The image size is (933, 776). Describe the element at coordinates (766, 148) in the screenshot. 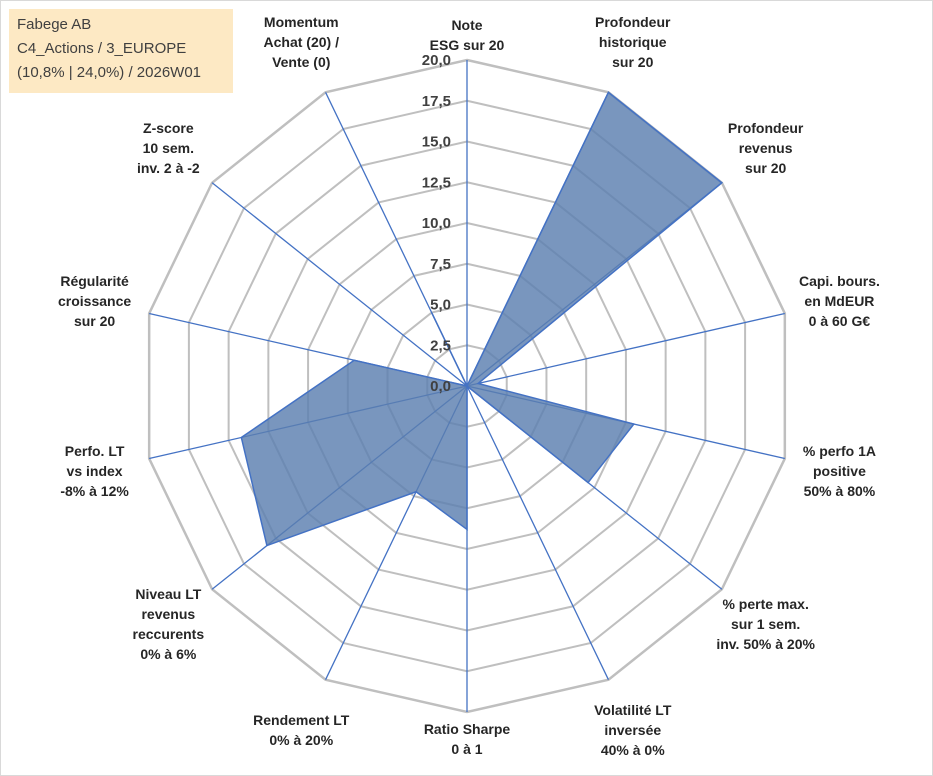

I see `axis-label: Profondeur revenus sur 20` at that location.